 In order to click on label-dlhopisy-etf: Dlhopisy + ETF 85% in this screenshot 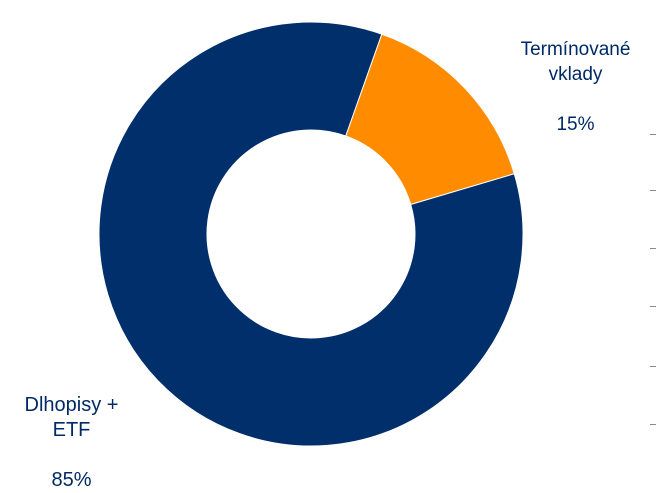, I will do `click(71, 430)`.